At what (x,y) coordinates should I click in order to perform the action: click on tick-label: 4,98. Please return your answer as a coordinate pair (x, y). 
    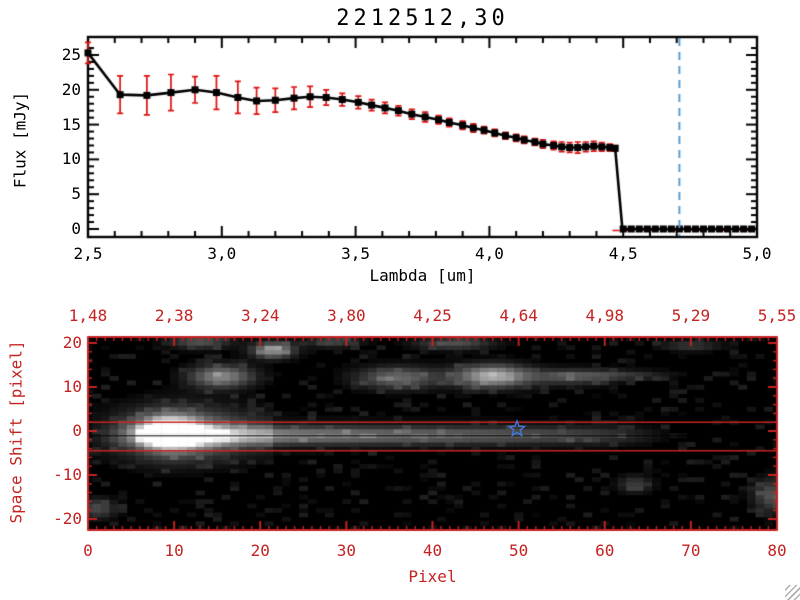
    Looking at the image, I should click on (605, 315).